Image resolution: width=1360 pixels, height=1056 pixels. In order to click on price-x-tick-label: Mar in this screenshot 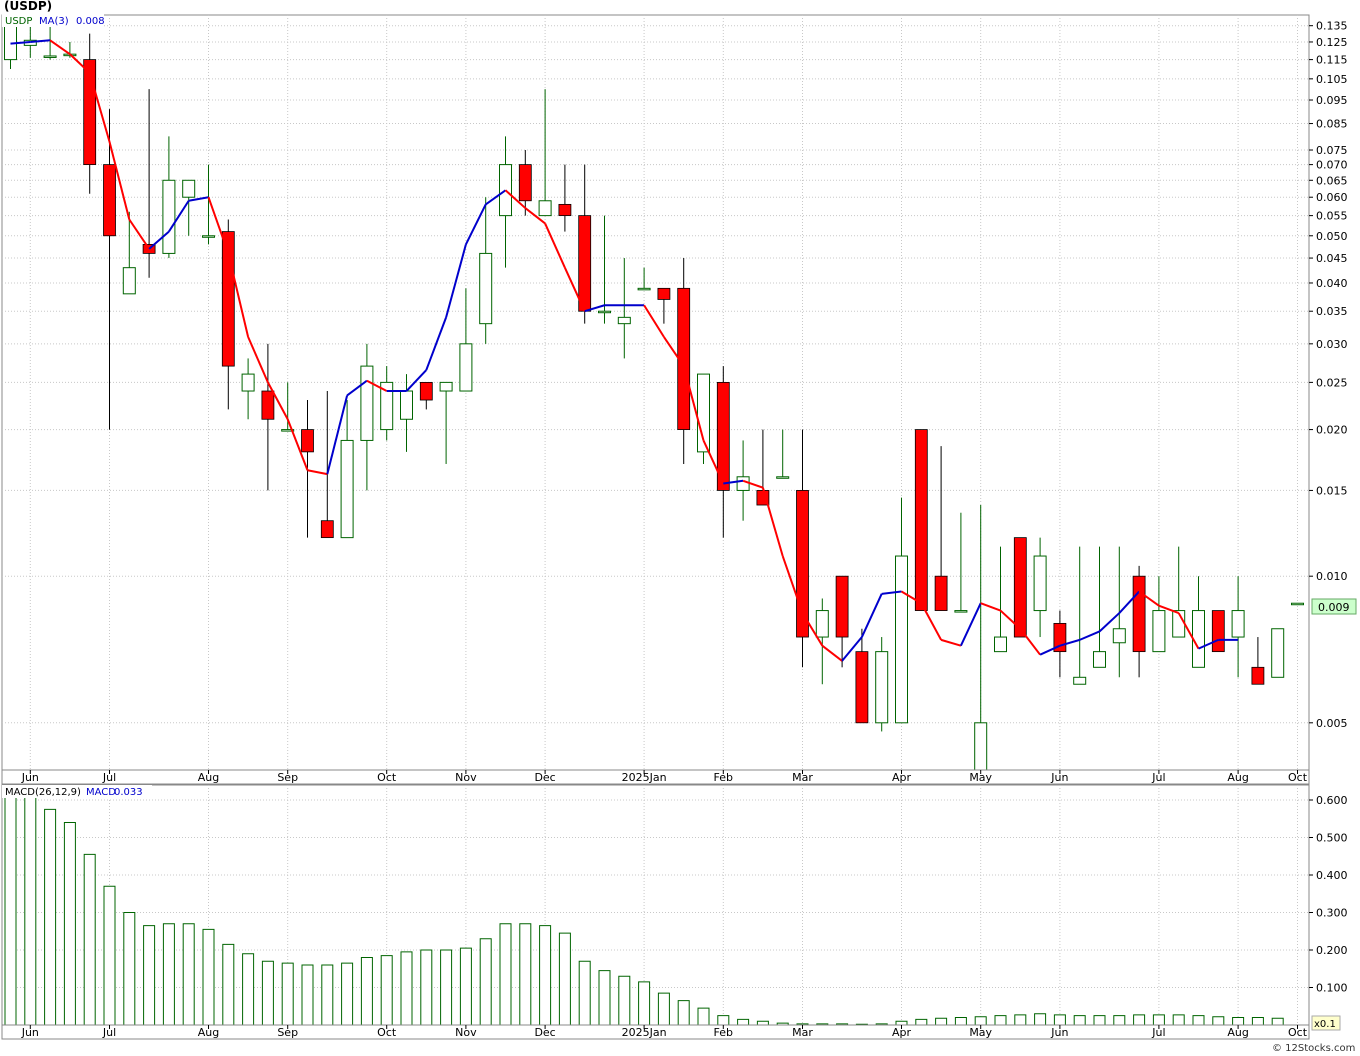, I will do `click(802, 777)`.